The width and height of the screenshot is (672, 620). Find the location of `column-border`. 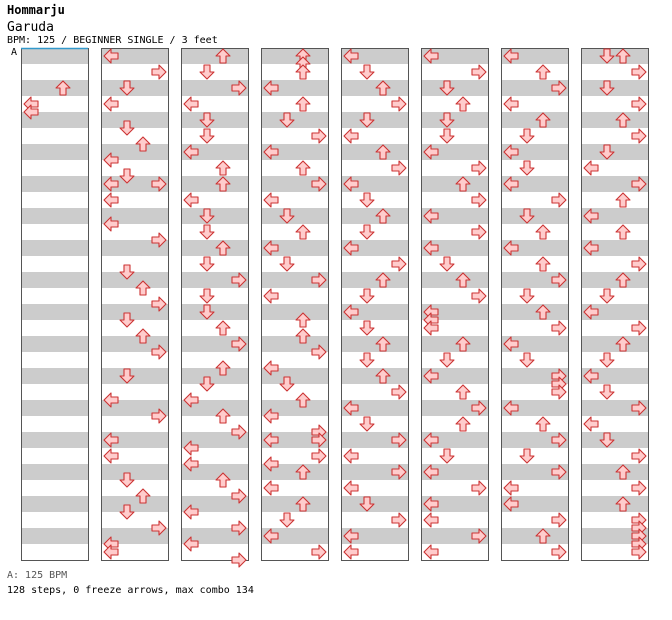

column-border is located at coordinates (295, 304).